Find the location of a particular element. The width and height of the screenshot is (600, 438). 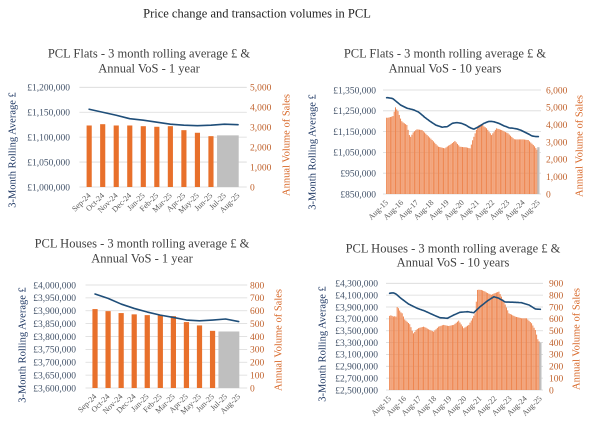

y-right-tick-label: 3,000 is located at coordinates (261, 128).